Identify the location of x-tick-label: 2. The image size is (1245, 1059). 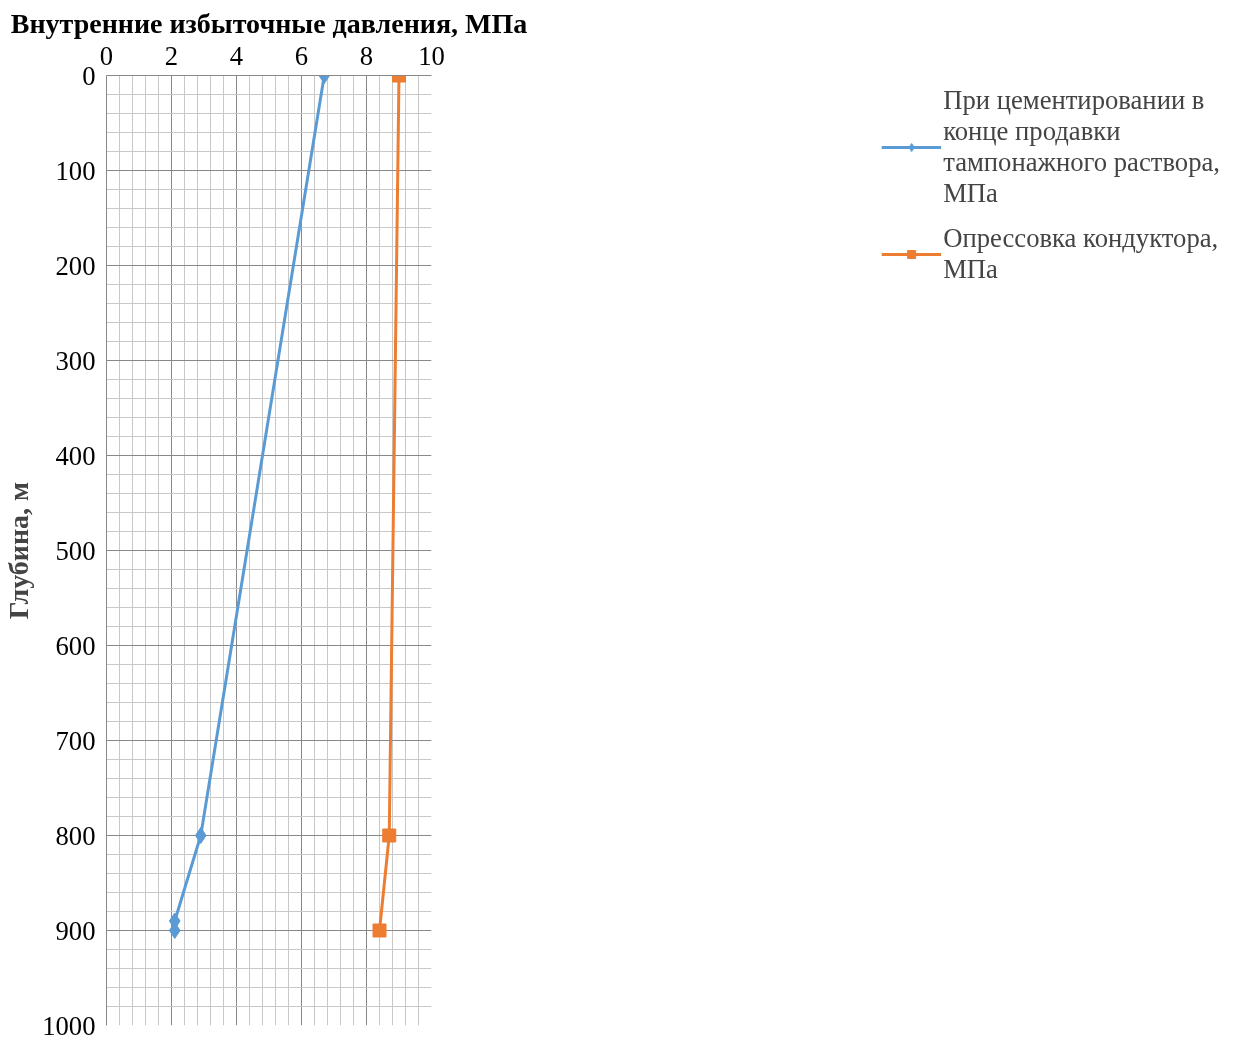
(171, 55).